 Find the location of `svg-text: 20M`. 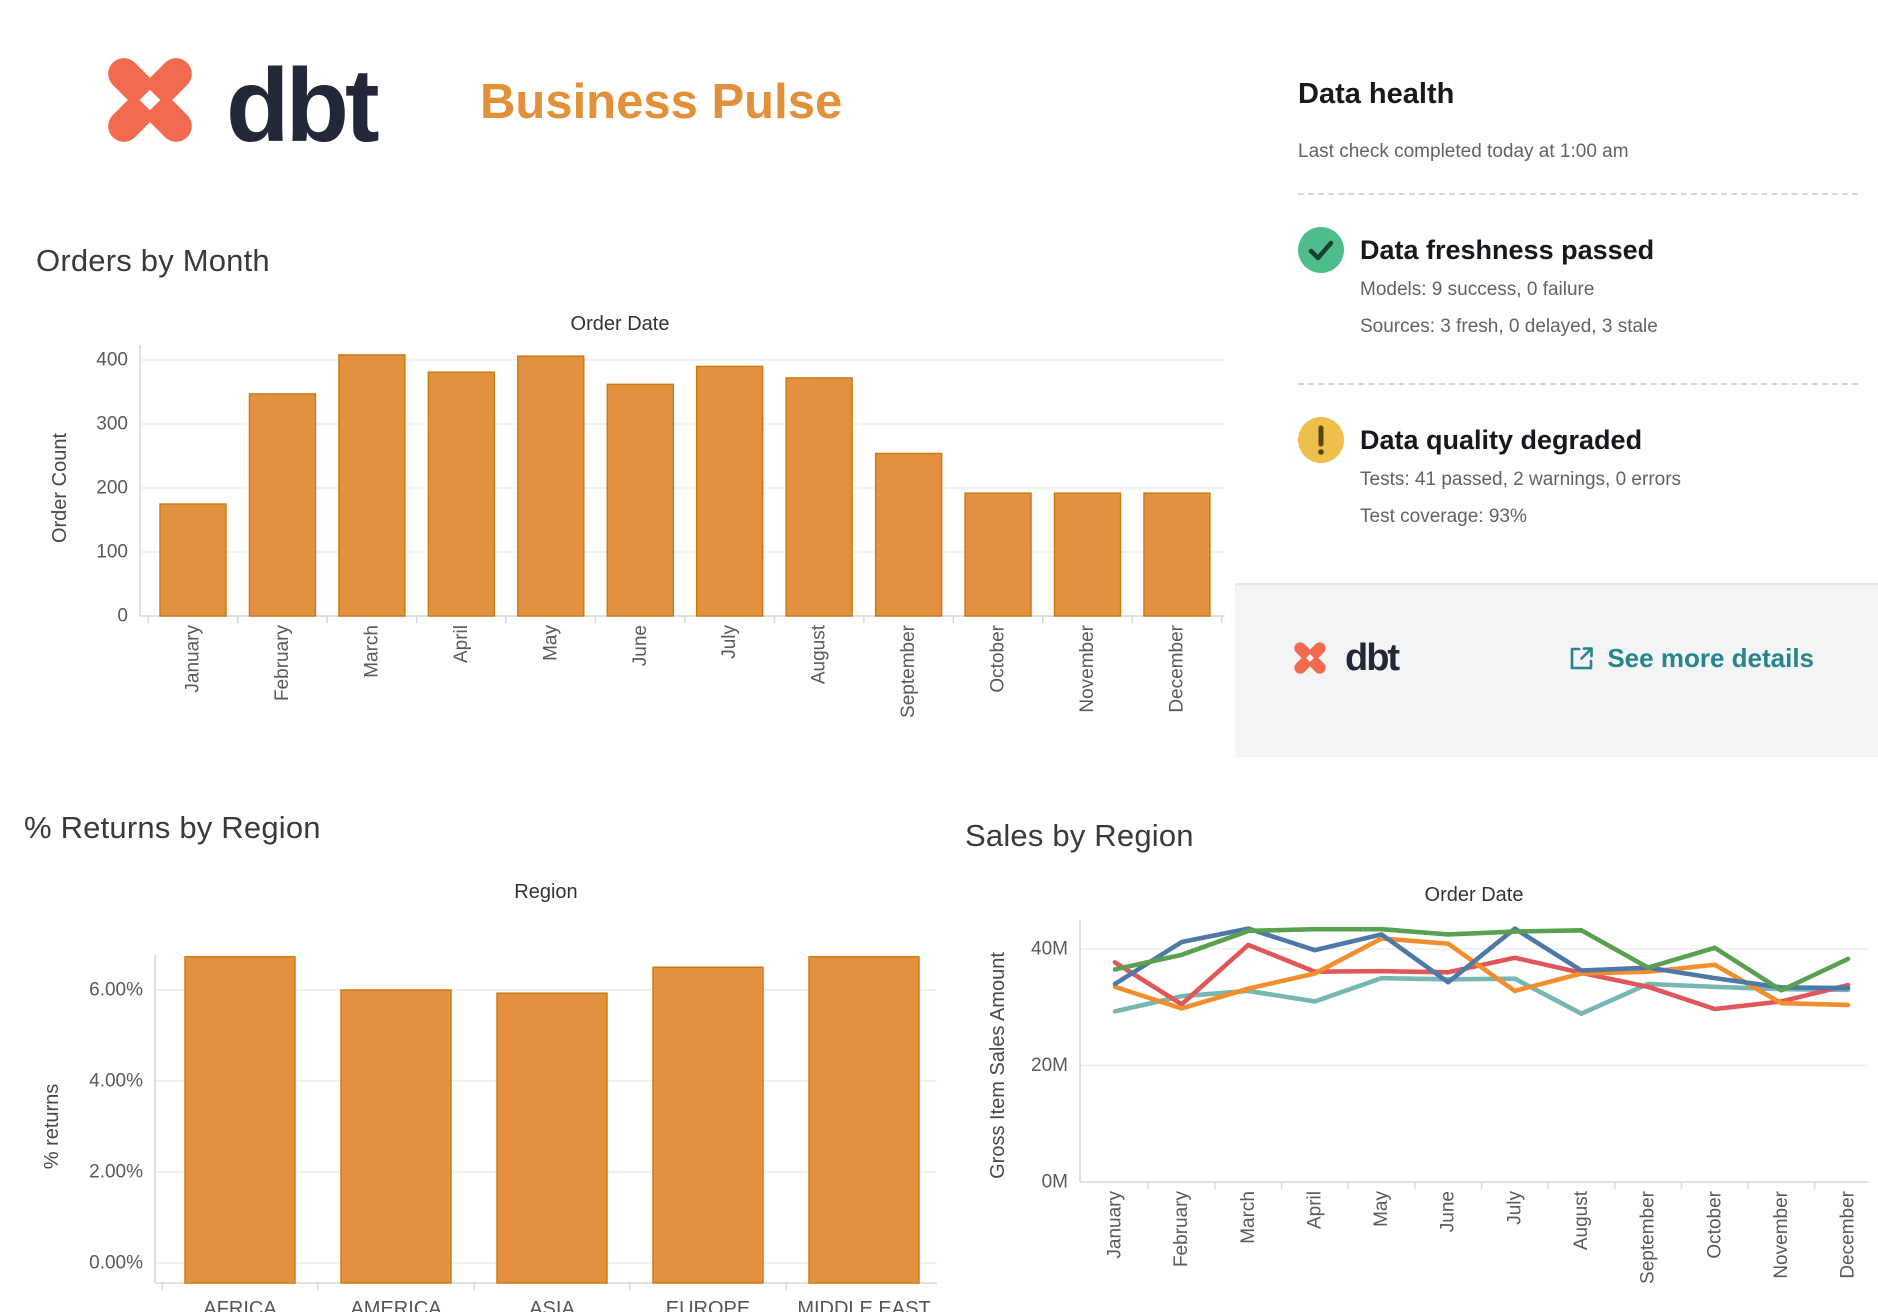

svg-text: 20M is located at coordinates (1049, 1065).